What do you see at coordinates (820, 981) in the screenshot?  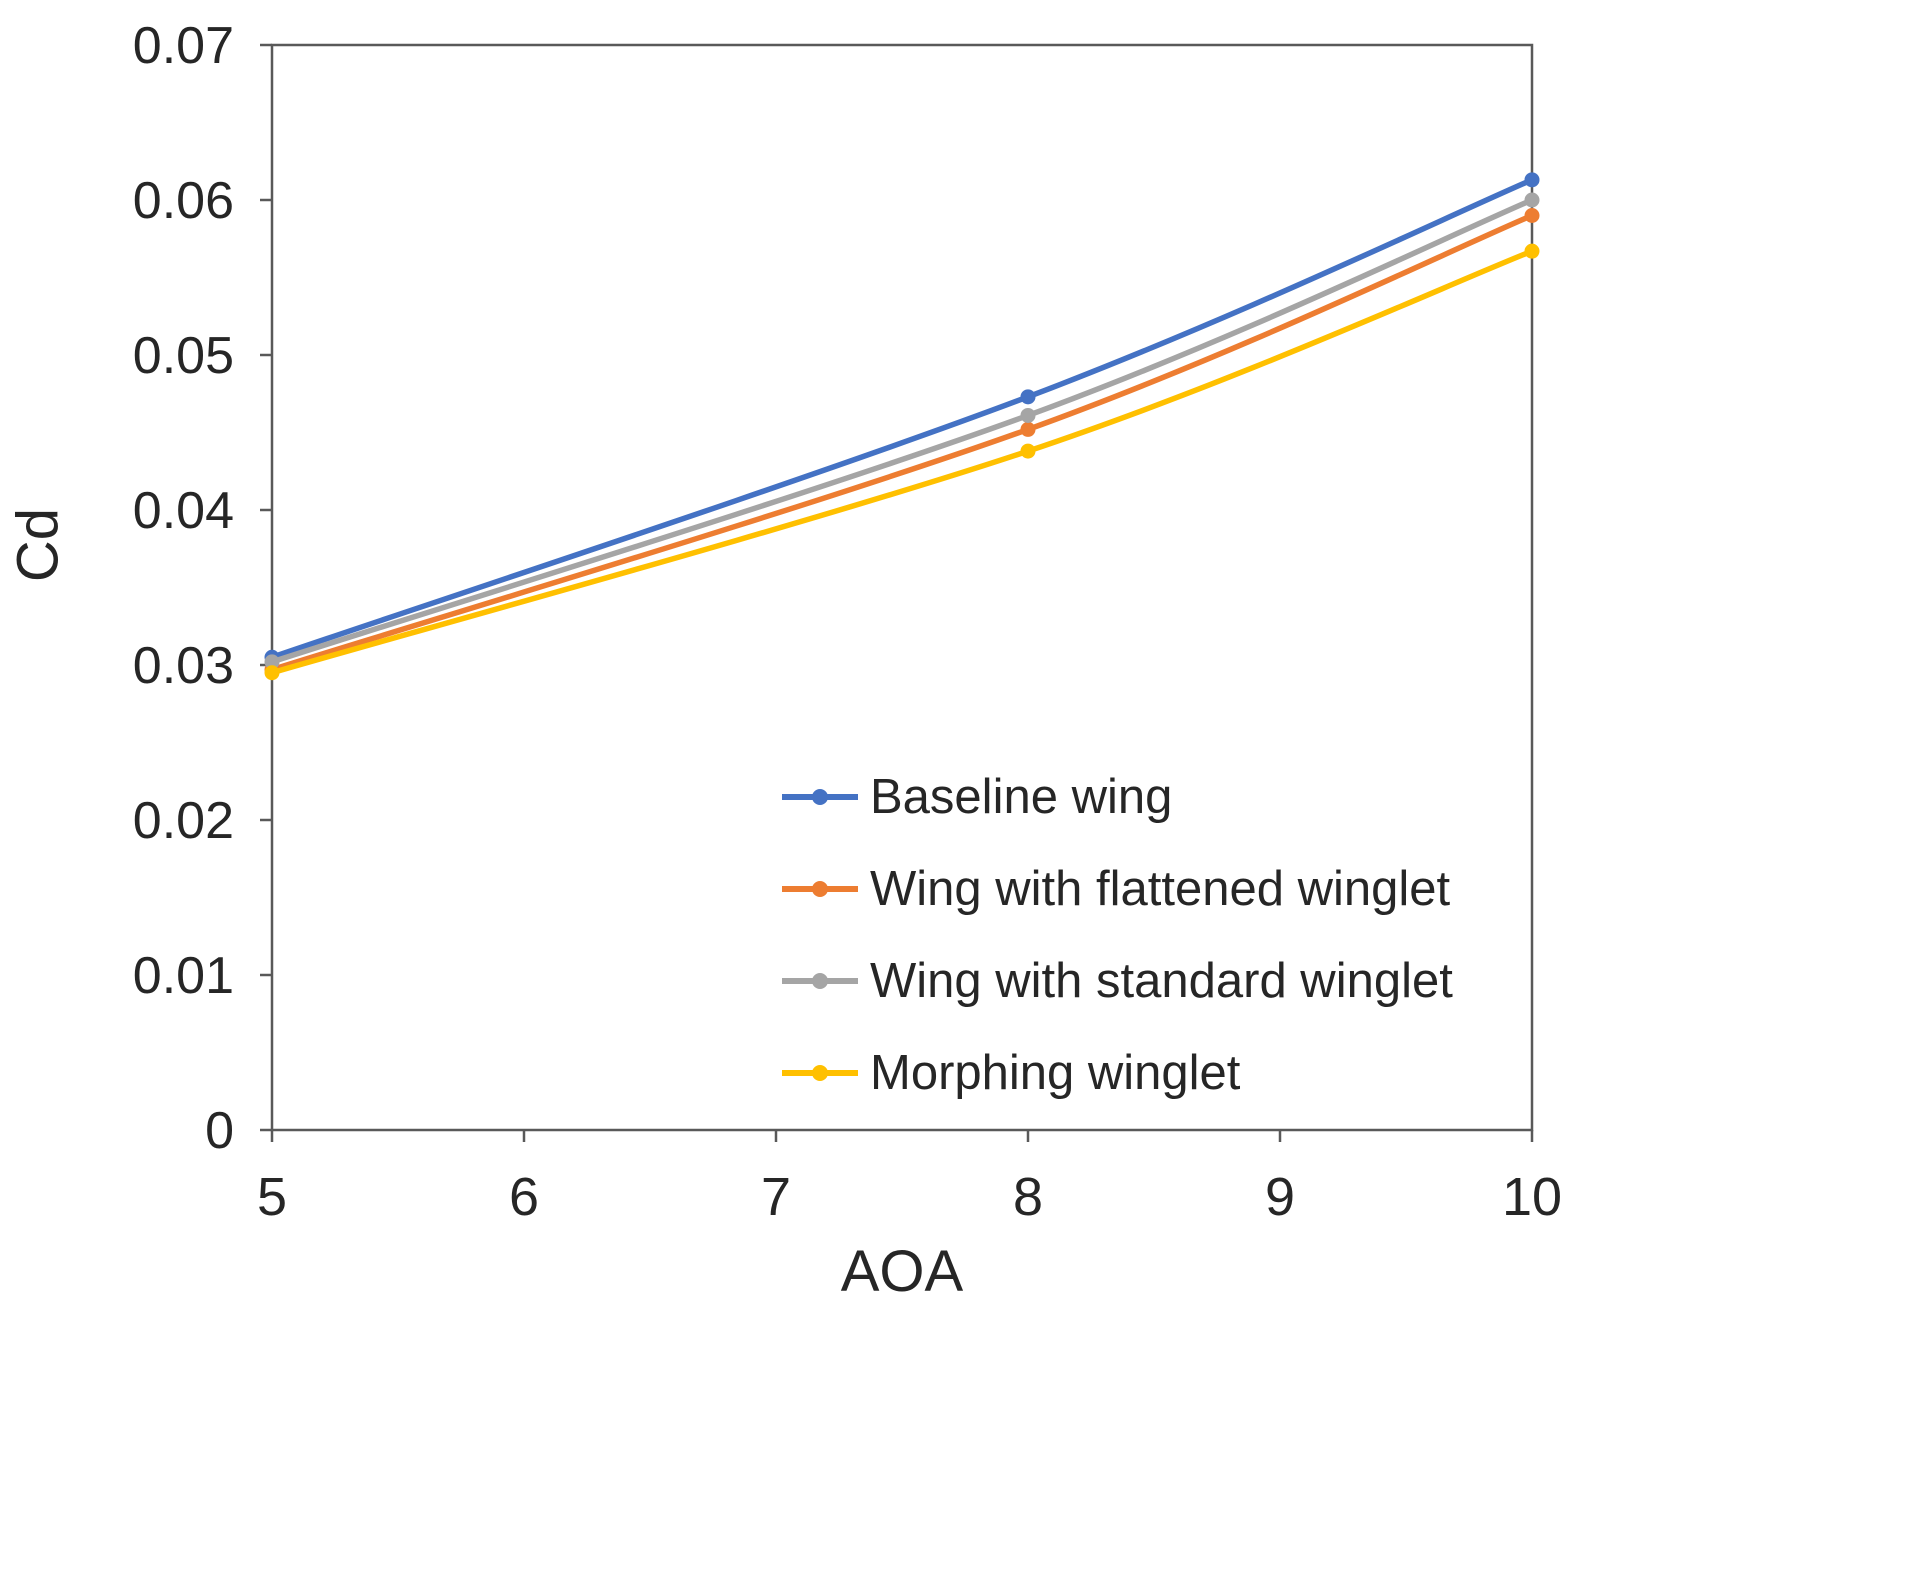 I see `legend-marker-standard-icon` at bounding box center [820, 981].